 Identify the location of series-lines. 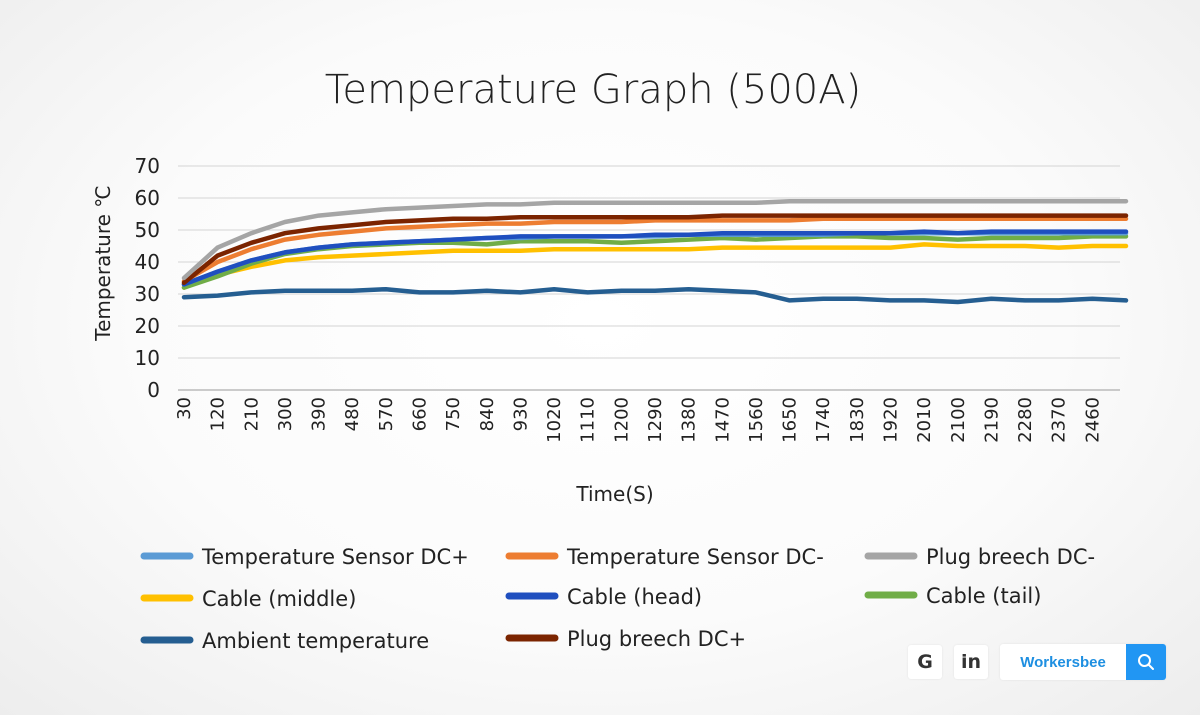
(655, 251).